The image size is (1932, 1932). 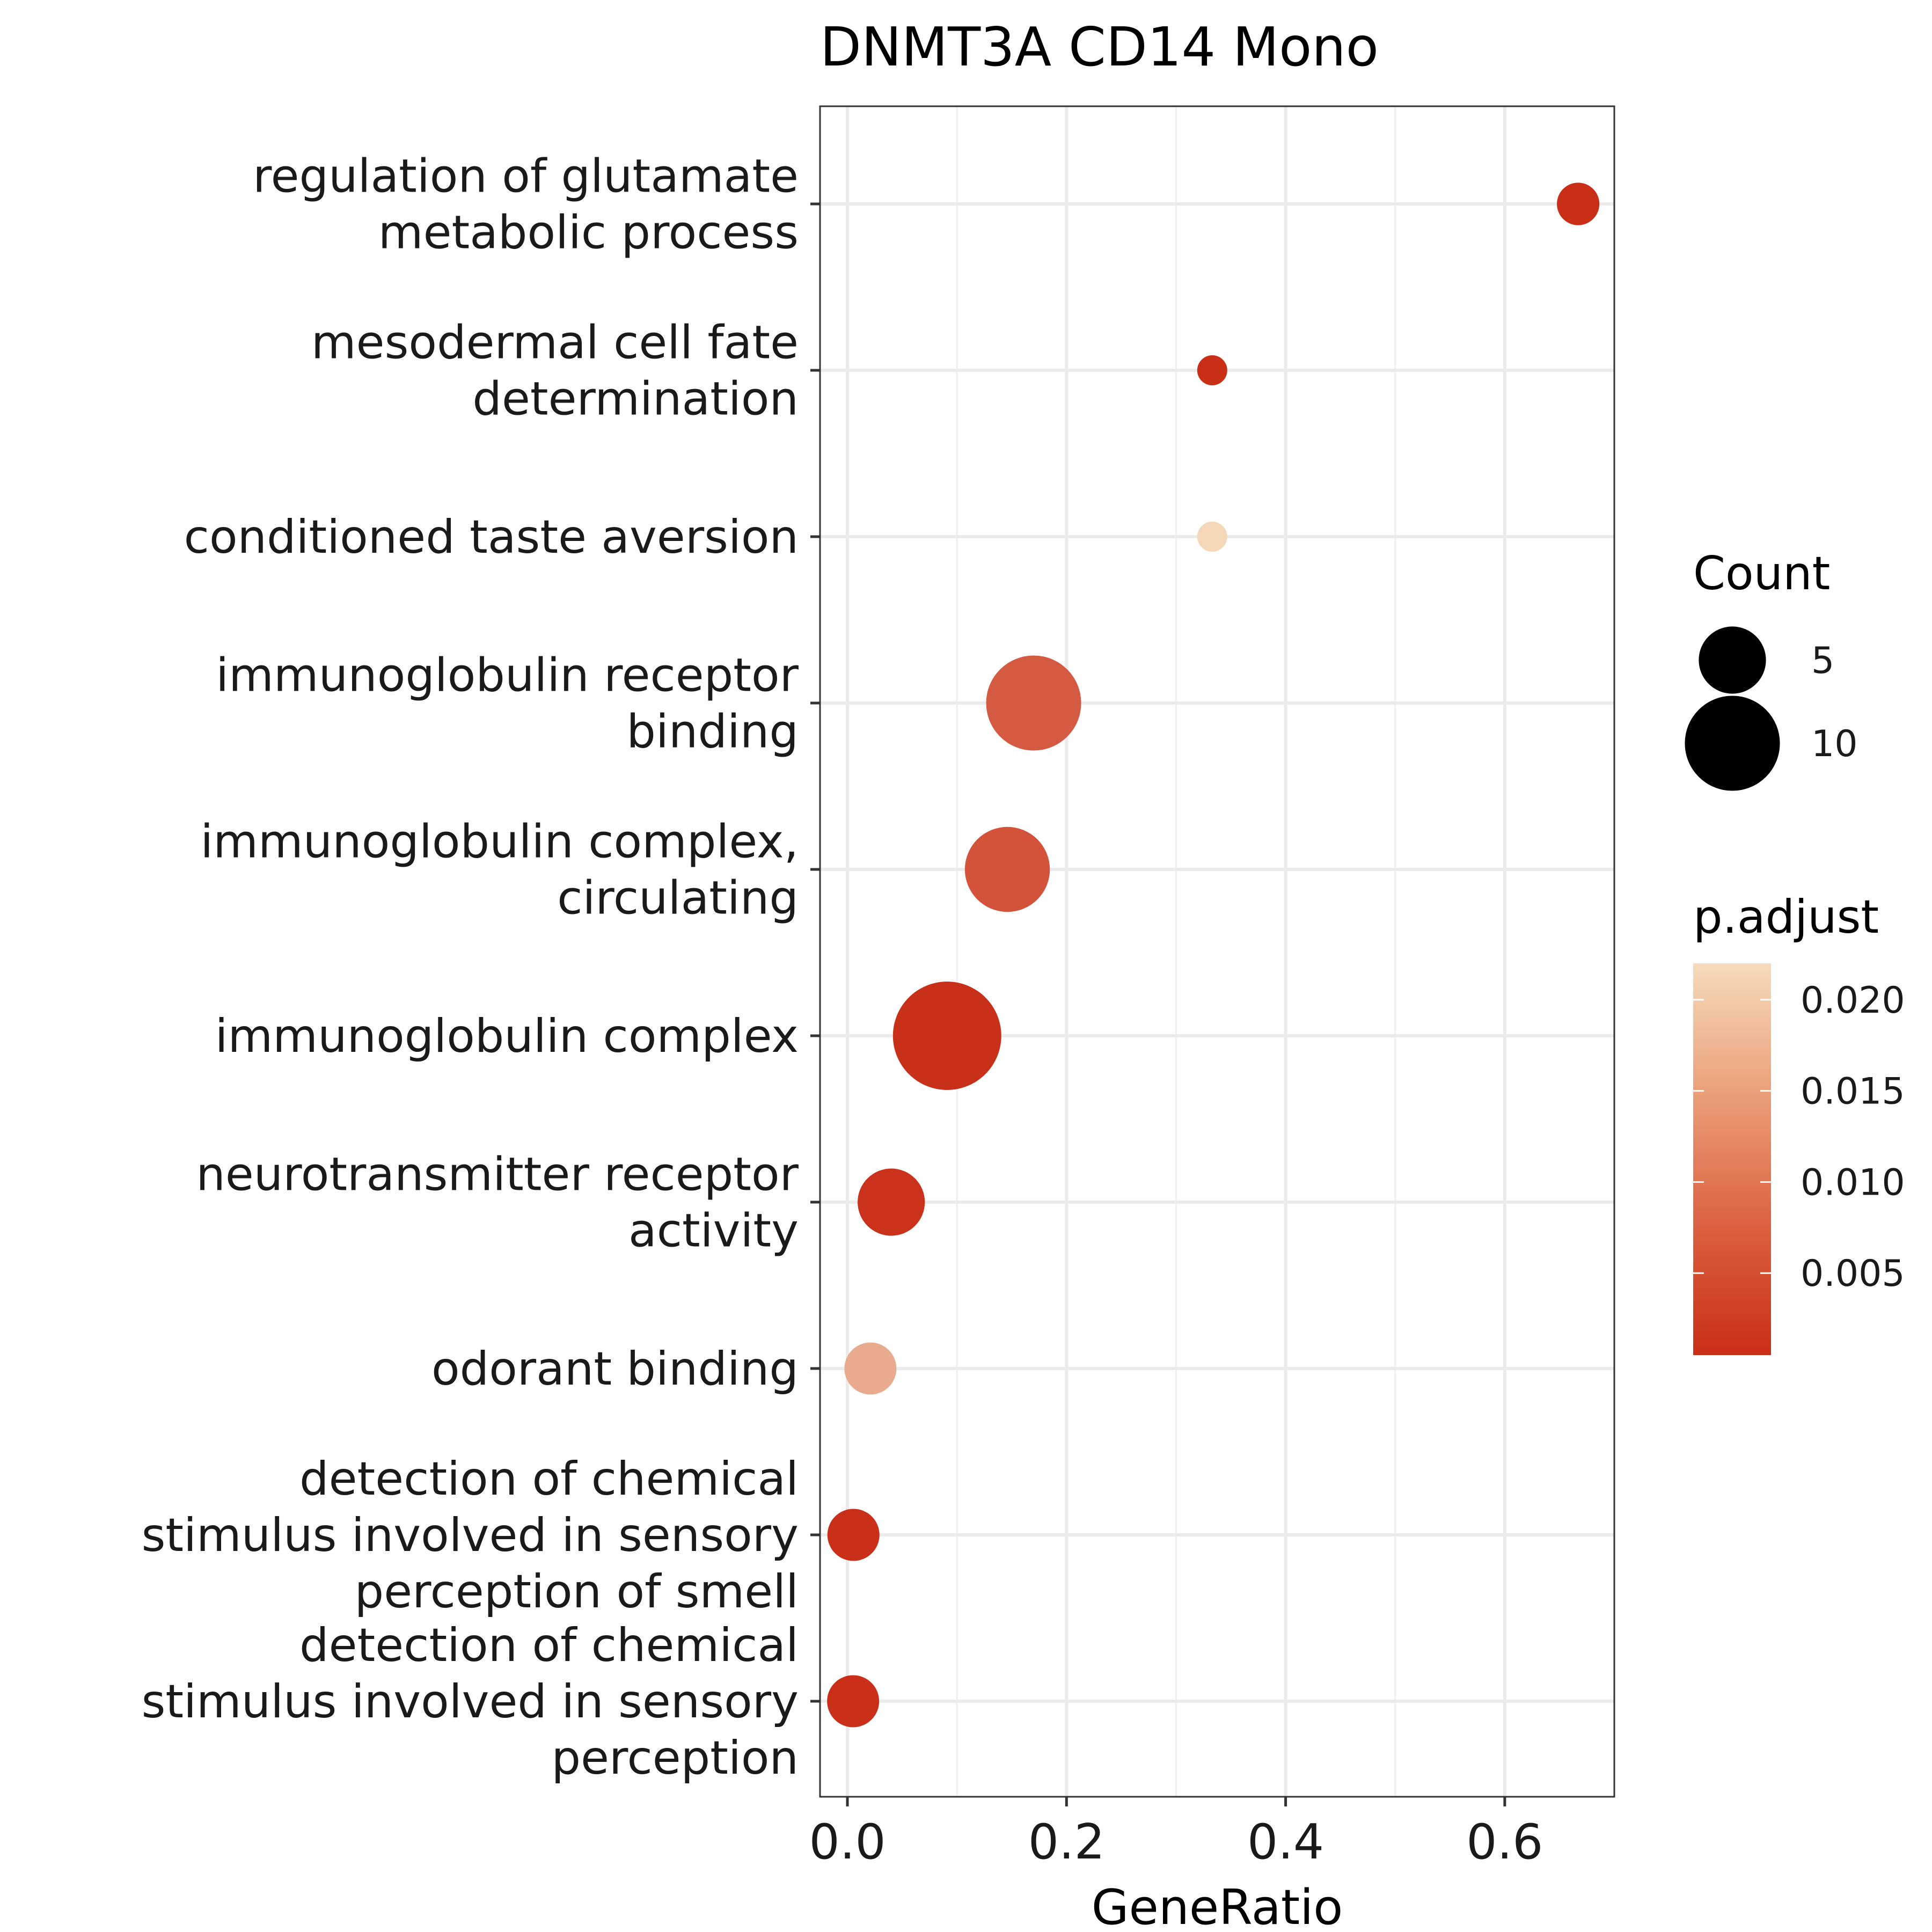 What do you see at coordinates (1732, 1159) in the screenshot?
I see `legend-colorbar` at bounding box center [1732, 1159].